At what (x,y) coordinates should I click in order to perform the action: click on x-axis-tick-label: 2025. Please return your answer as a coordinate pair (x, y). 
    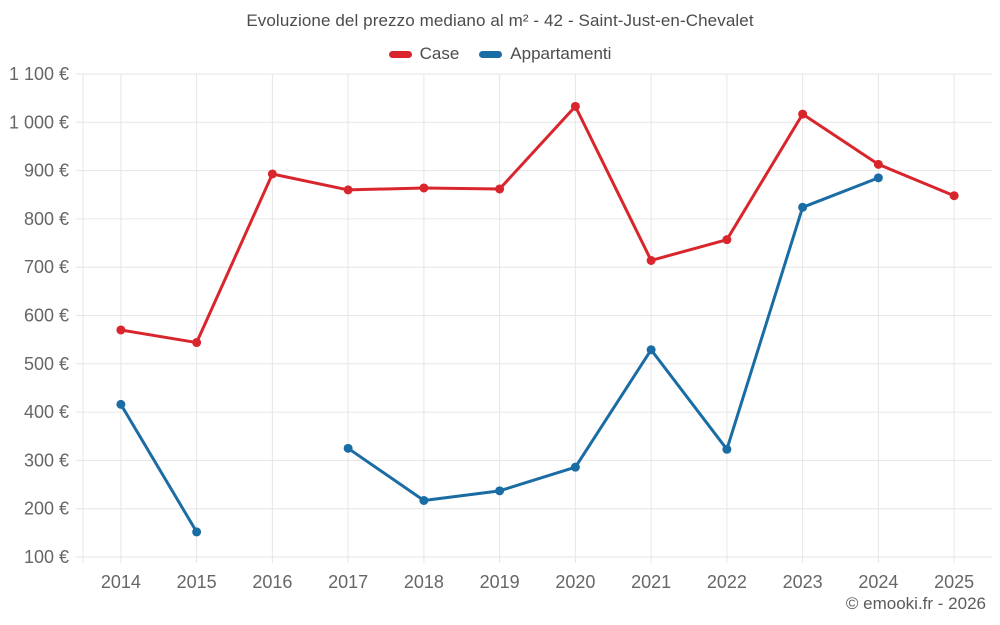
    Looking at the image, I should click on (954, 582).